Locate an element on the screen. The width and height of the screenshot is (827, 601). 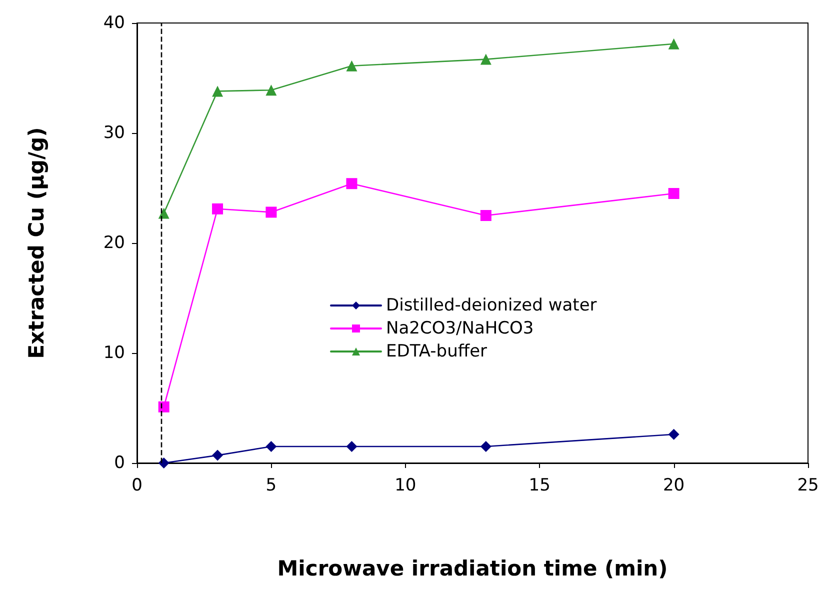
y-tick-label: 20 is located at coordinates (114, 243).